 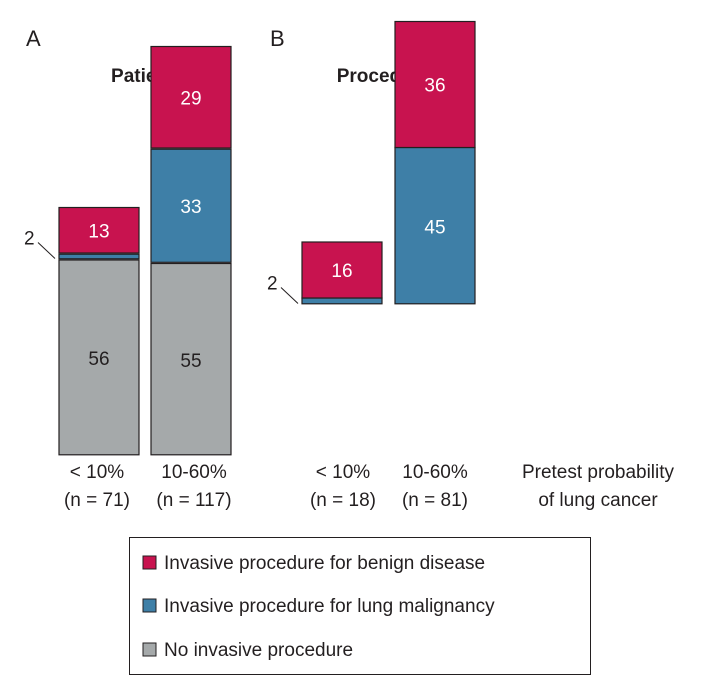 What do you see at coordinates (149, 605) in the screenshot?
I see `legend-swatch-malignancy` at bounding box center [149, 605].